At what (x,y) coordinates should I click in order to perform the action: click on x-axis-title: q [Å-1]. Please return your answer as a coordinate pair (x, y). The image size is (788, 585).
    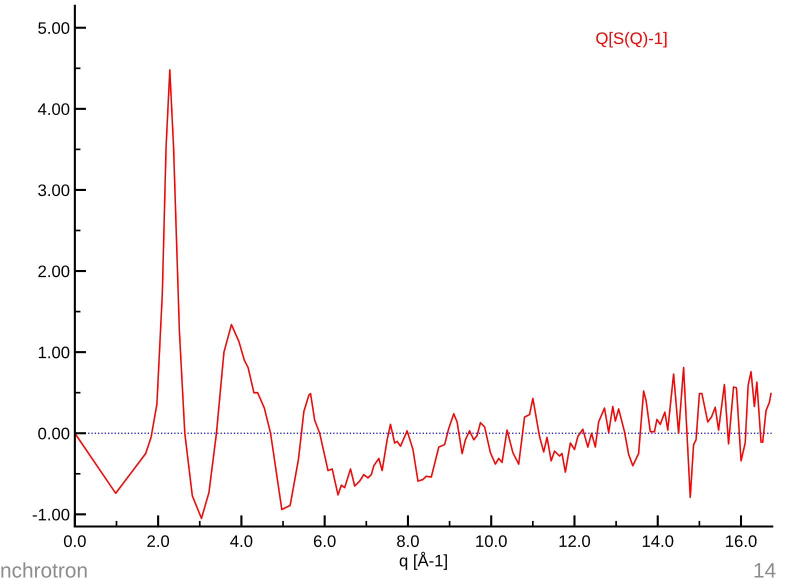
    Looking at the image, I should click on (423, 561).